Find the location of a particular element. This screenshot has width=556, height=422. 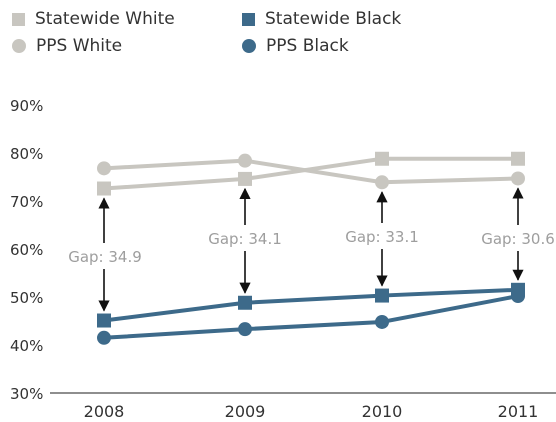

legend-item-pps-white: PPS White is located at coordinates (67, 46).